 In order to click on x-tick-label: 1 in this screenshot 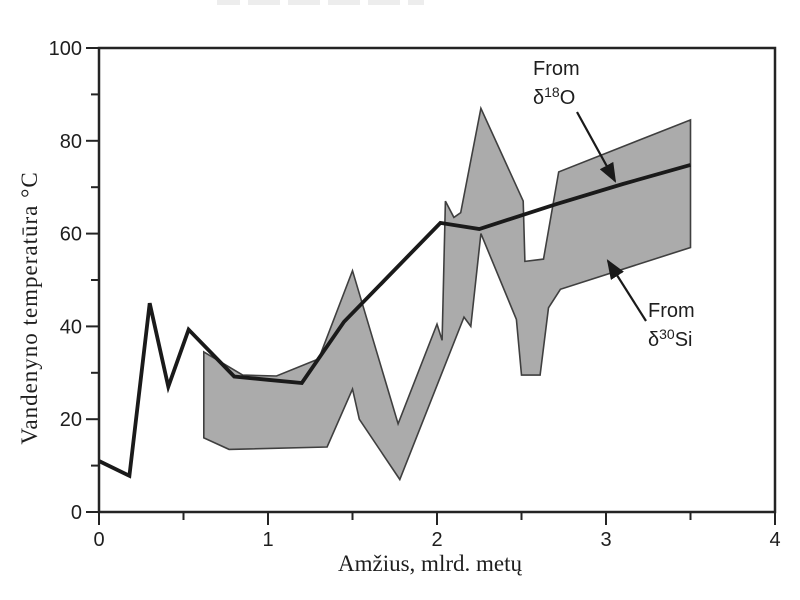, I will do `click(267, 540)`.